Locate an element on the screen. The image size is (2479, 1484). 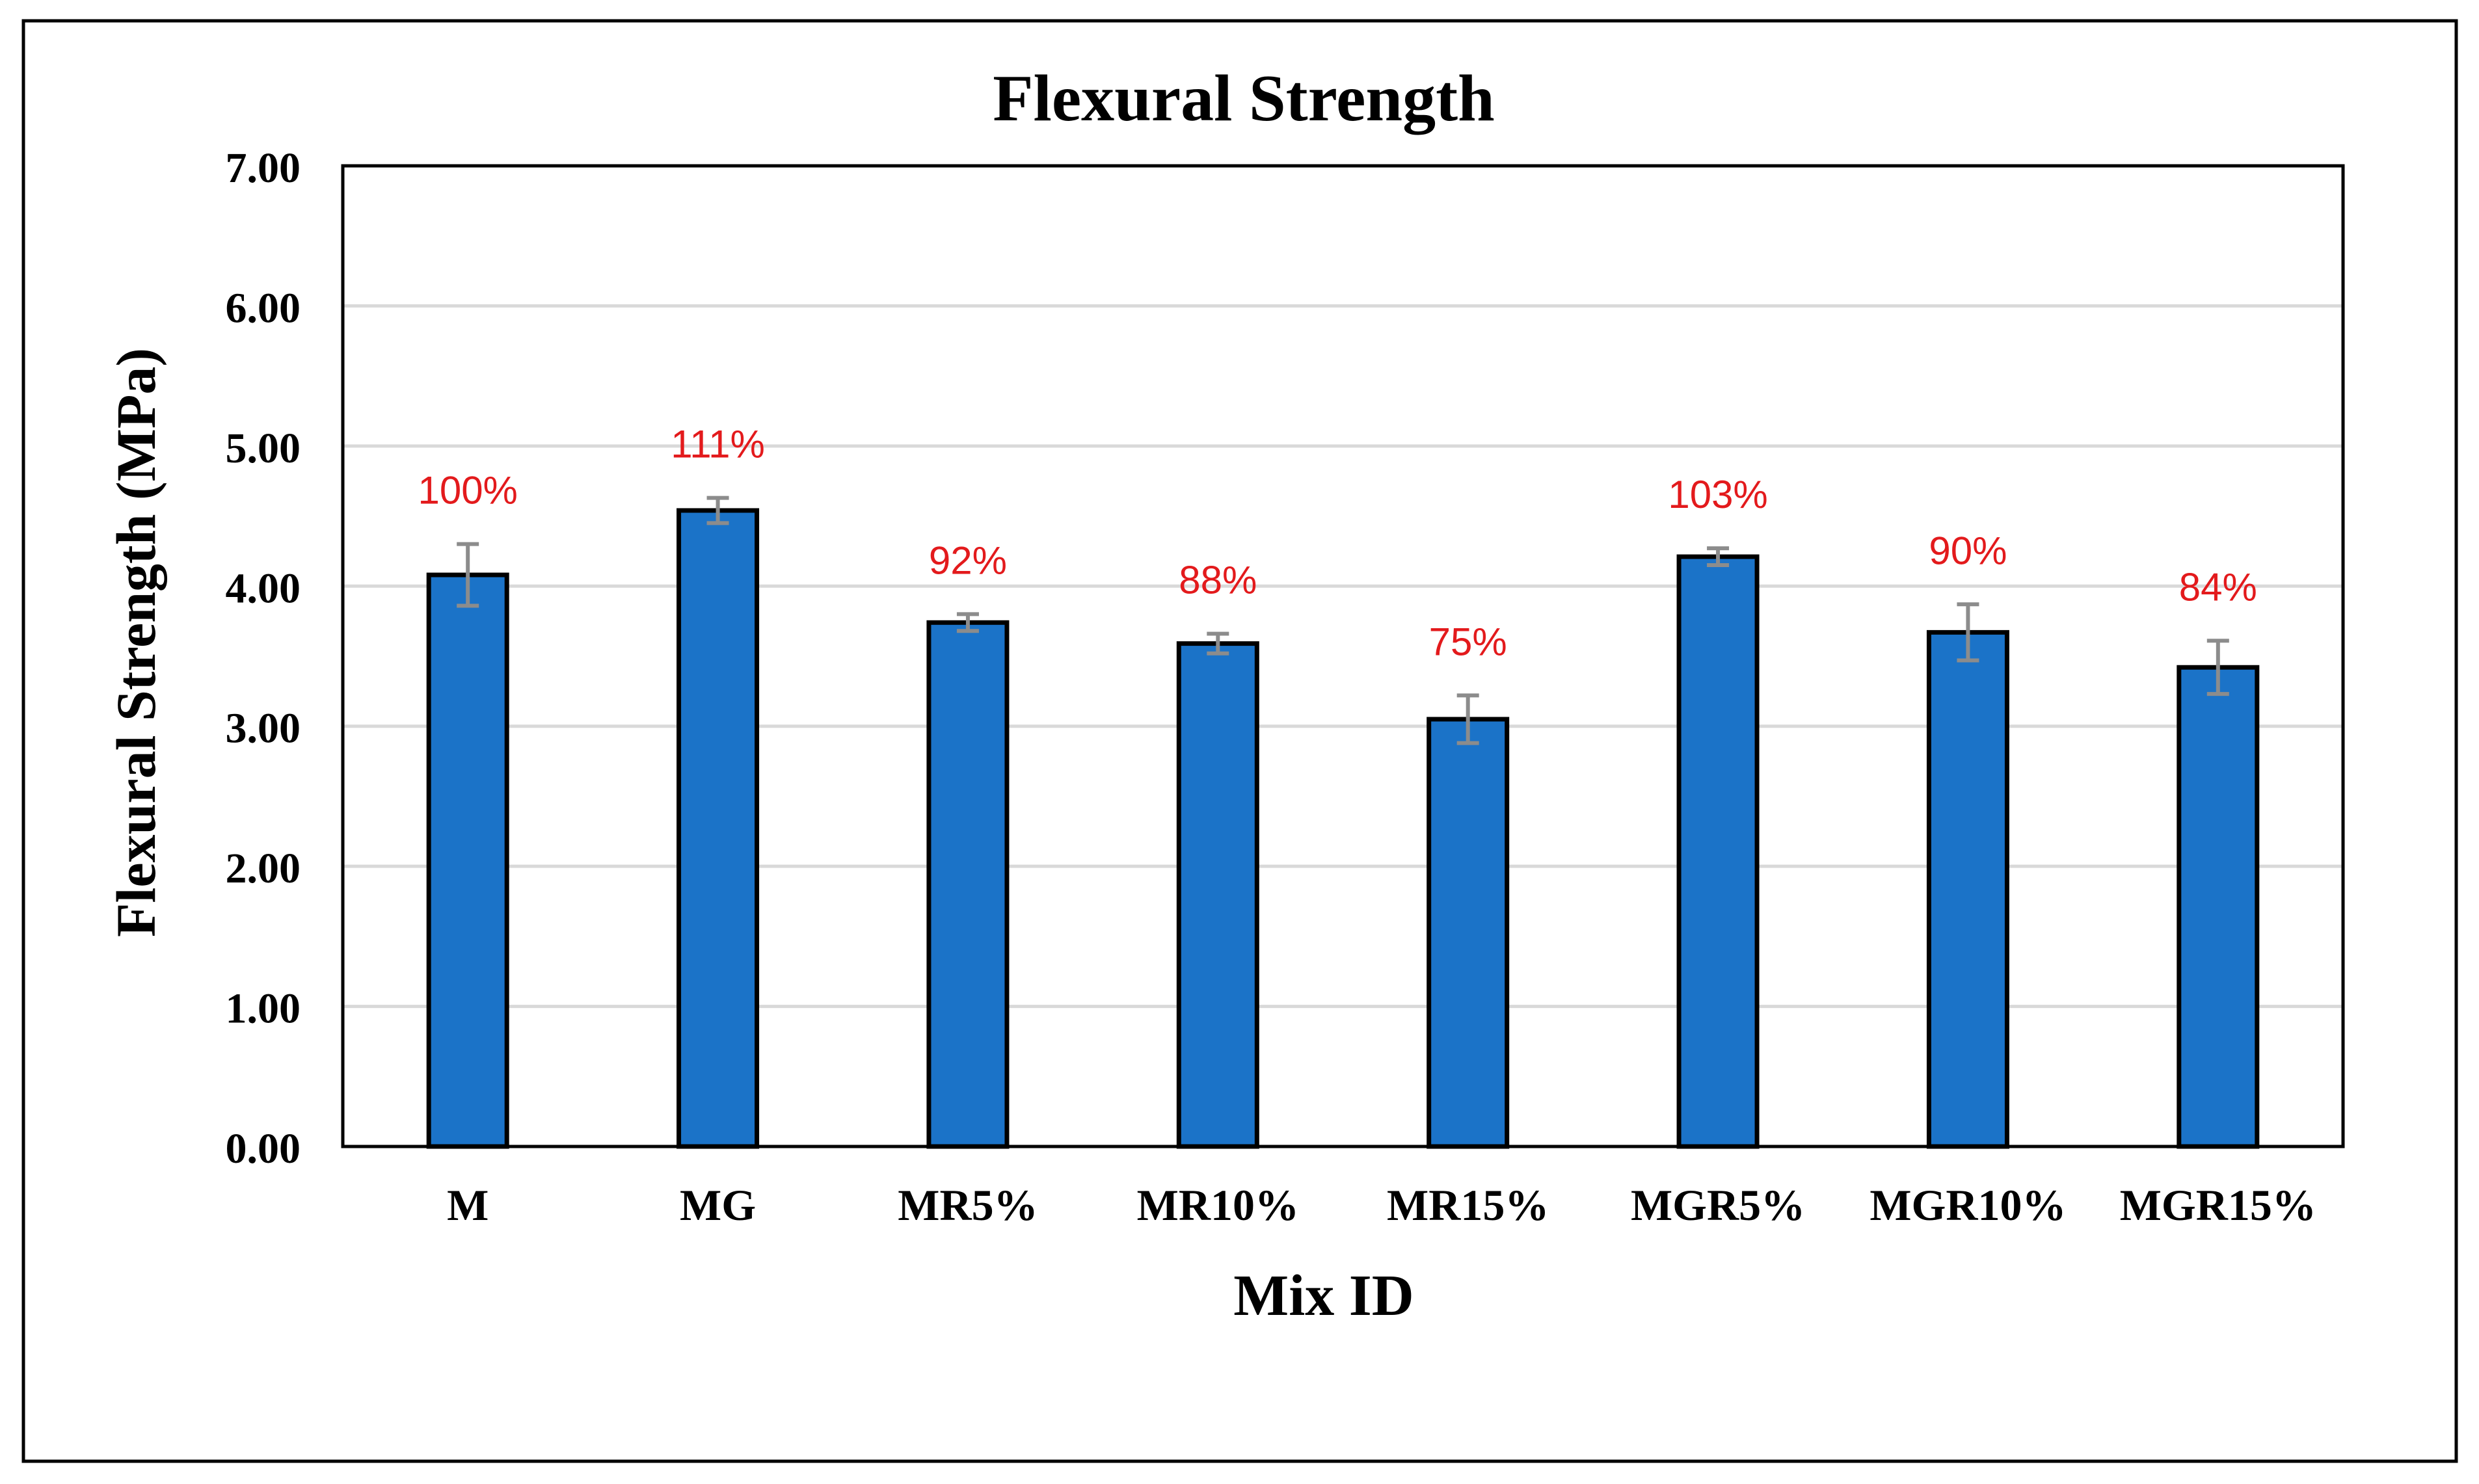
data-label: 84% is located at coordinates (2218, 587).